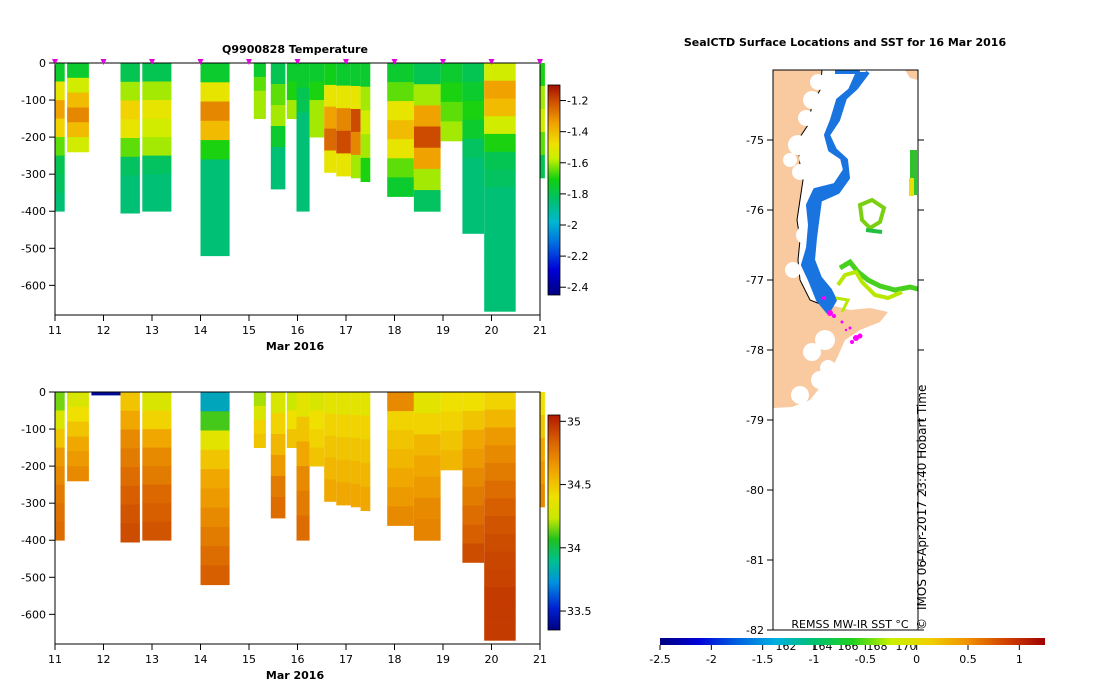 The image size is (1099, 700). What do you see at coordinates (842, 320) in the screenshot?
I see `seal-ctd-locations` at bounding box center [842, 320].